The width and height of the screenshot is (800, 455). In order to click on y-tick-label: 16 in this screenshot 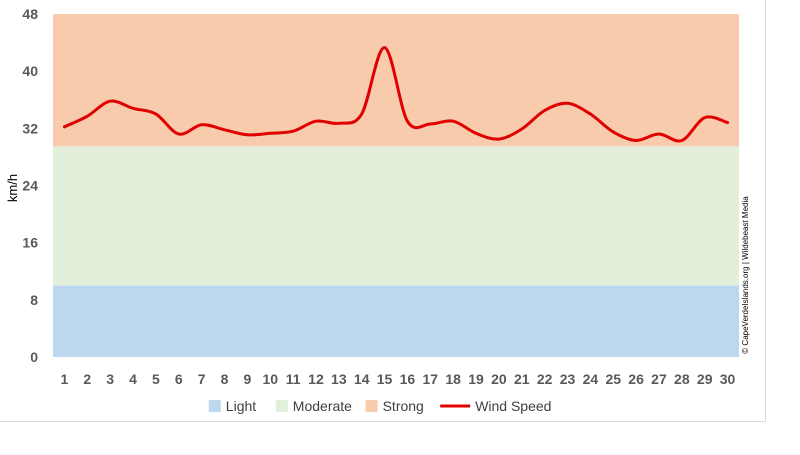, I will do `click(30, 243)`.